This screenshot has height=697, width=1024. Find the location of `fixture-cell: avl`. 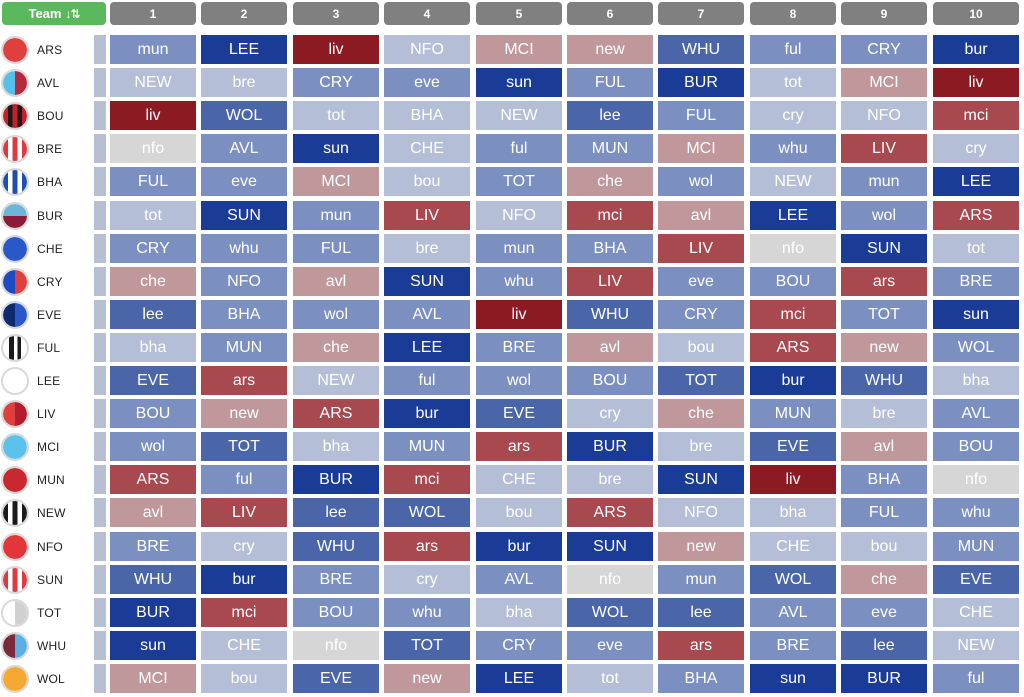

fixture-cell: avl is located at coordinates (610, 347).